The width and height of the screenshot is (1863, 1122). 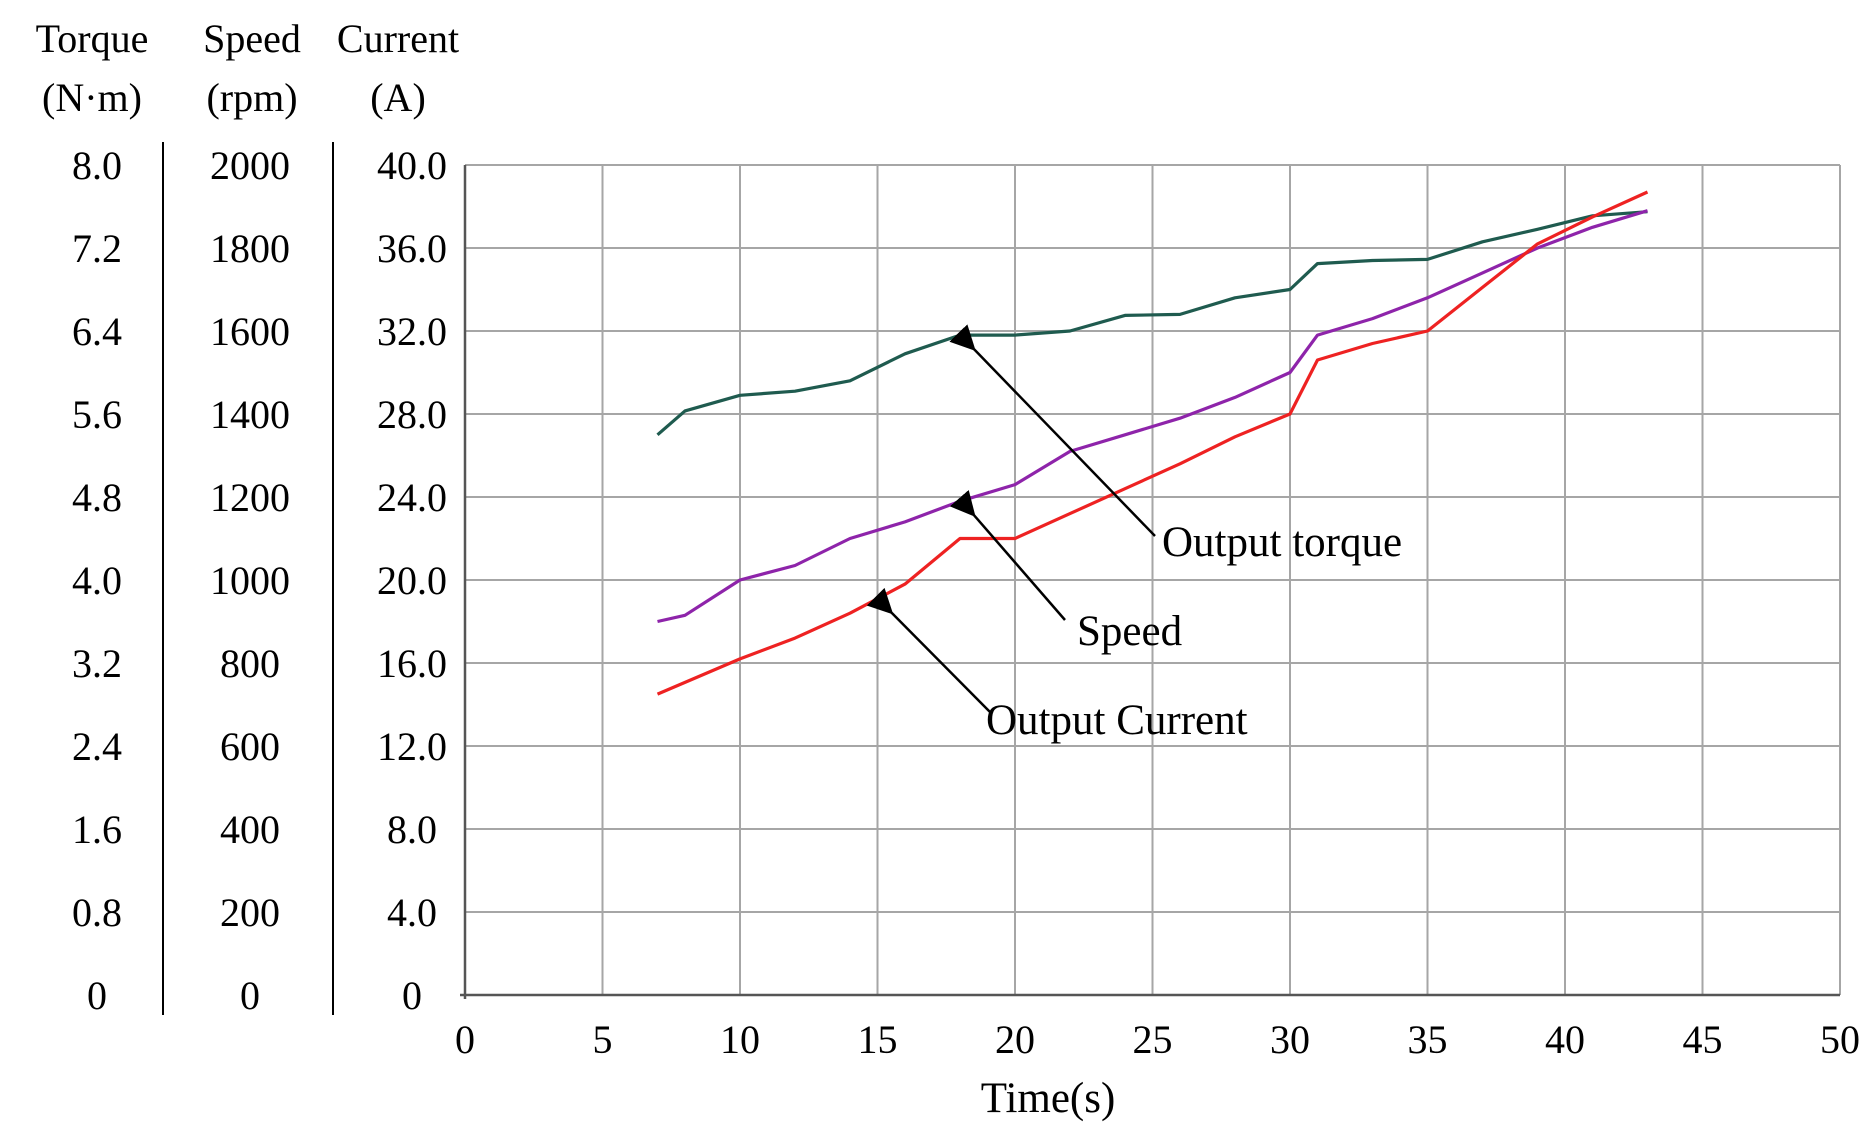 I want to click on torque-tick-label: 7.2, so click(x=97, y=248).